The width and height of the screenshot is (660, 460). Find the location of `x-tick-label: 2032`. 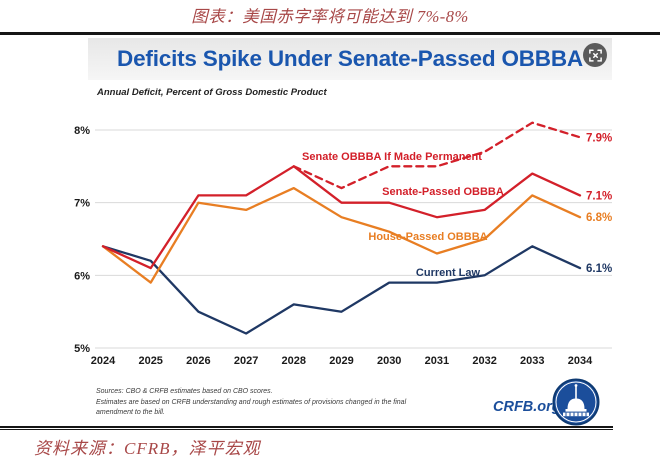

x-tick-label: 2032 is located at coordinates (484, 361).